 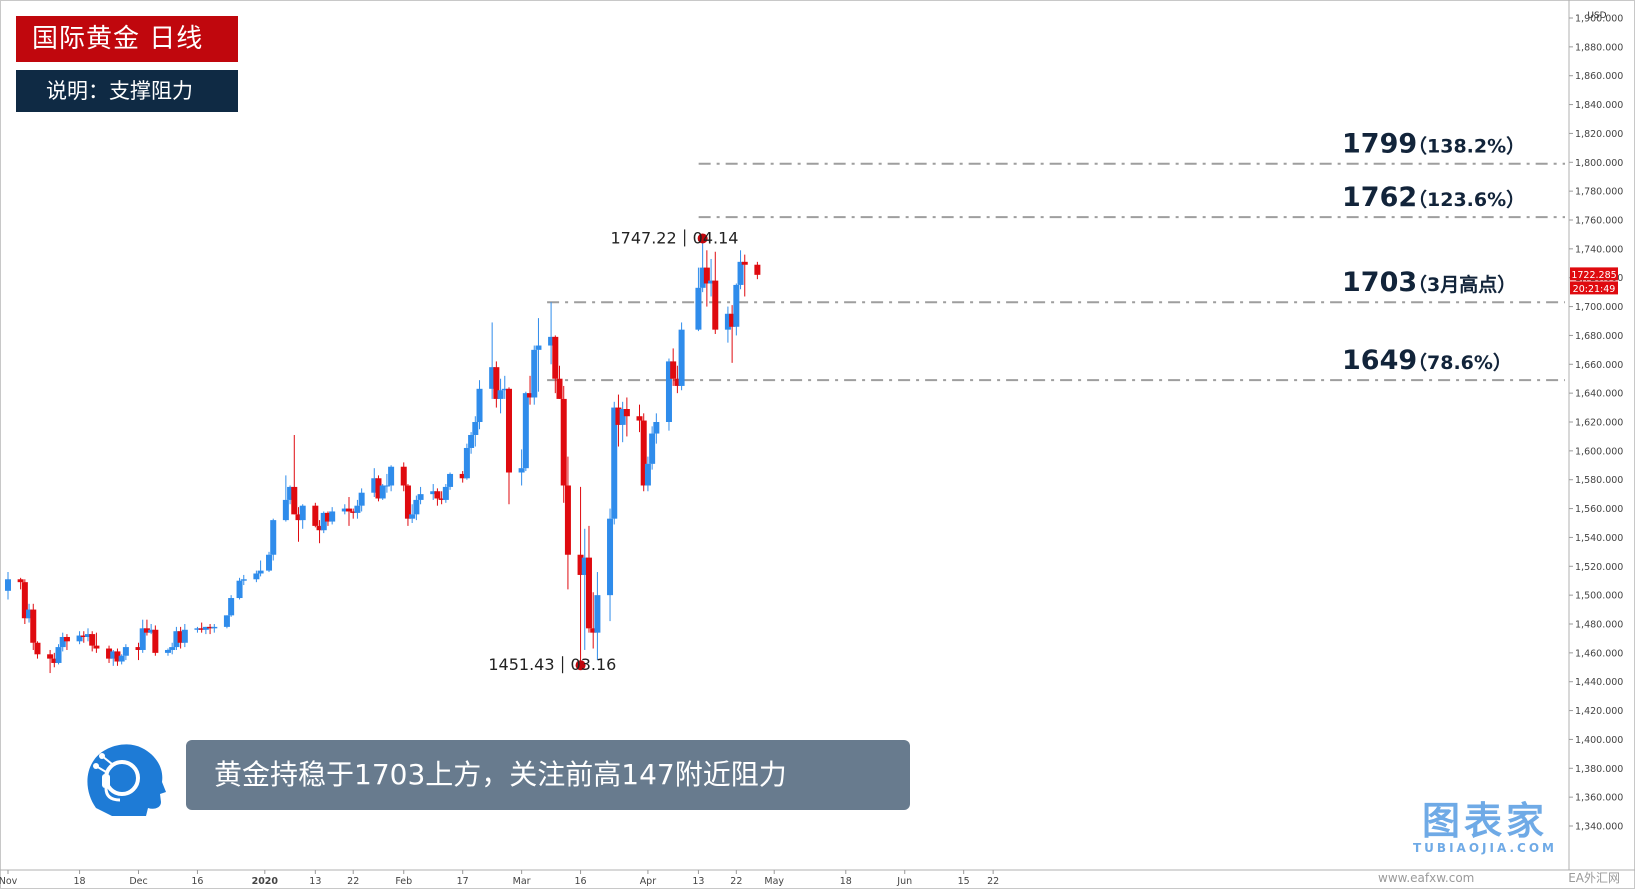 I want to click on time-tick-label: Mar, so click(x=522, y=881).